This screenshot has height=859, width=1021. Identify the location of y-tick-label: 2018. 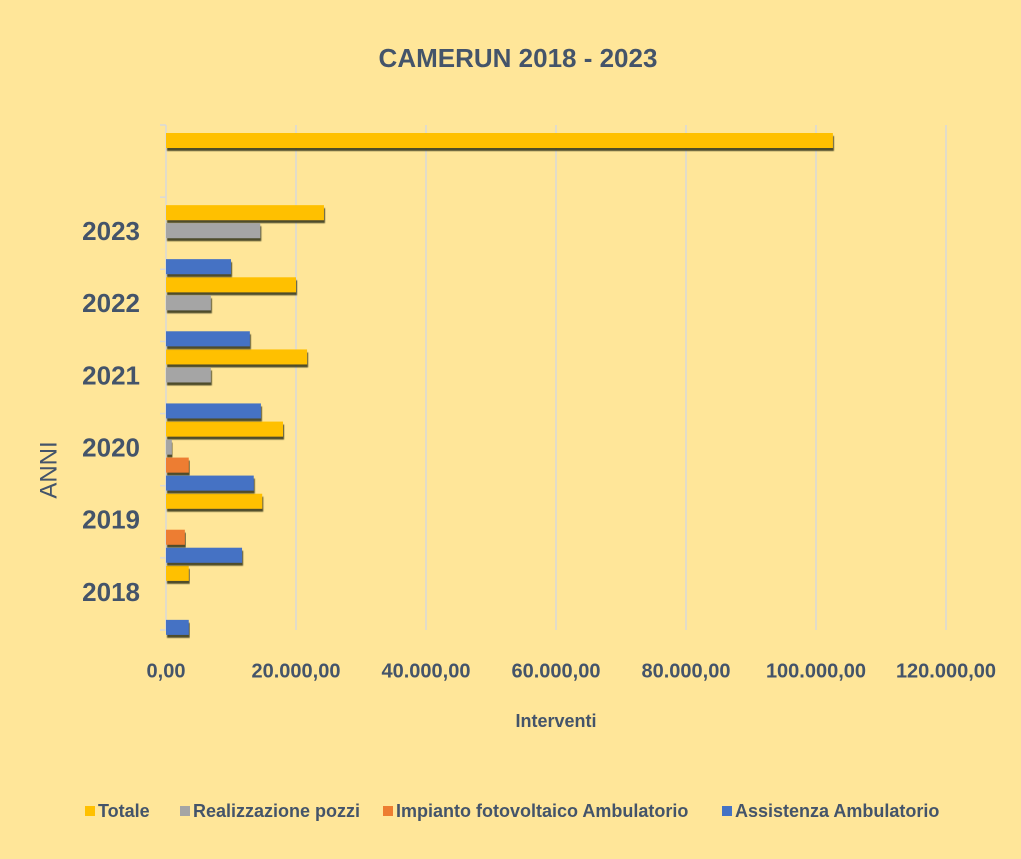
(111, 592).